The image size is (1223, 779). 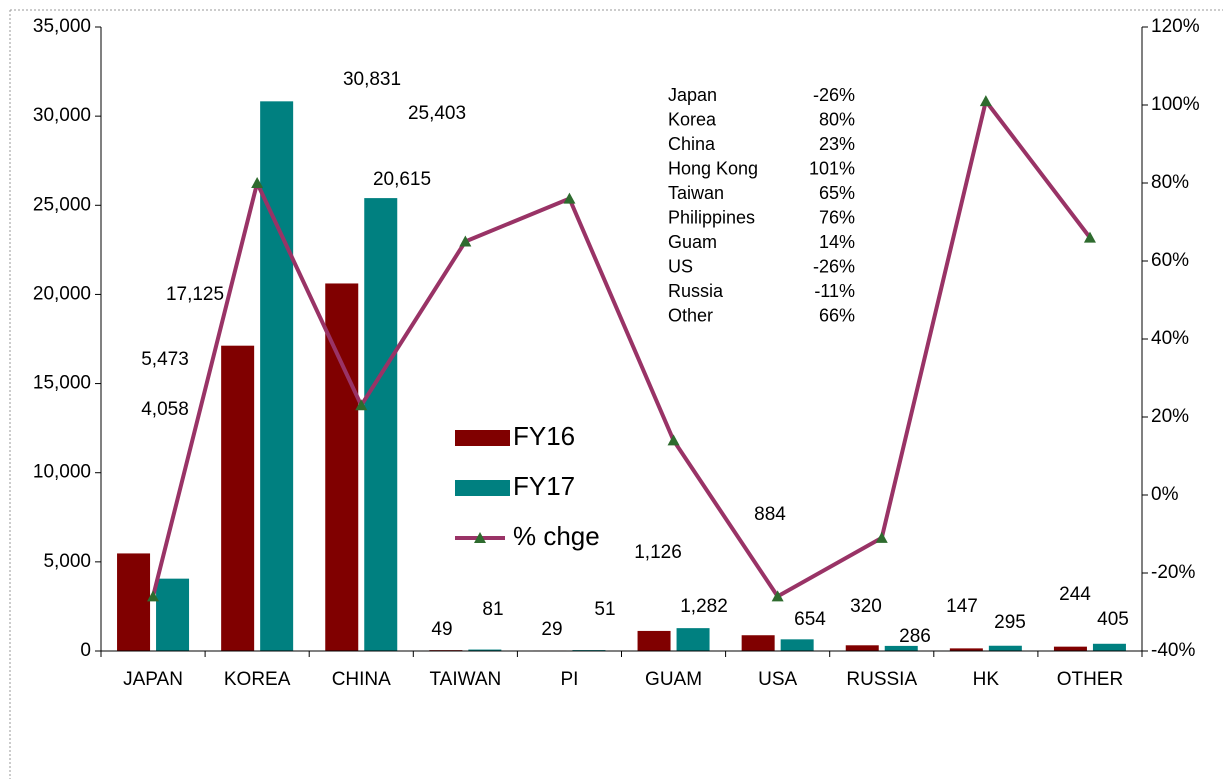 I want to click on legend-label: % chge, so click(x=556, y=536).